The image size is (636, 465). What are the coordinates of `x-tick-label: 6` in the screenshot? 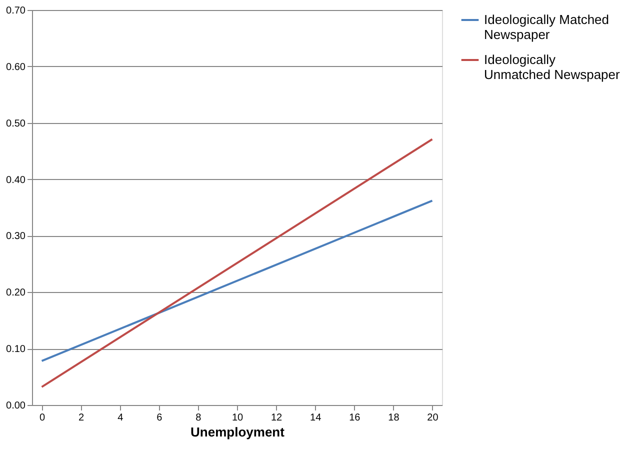 It's located at (159, 418).